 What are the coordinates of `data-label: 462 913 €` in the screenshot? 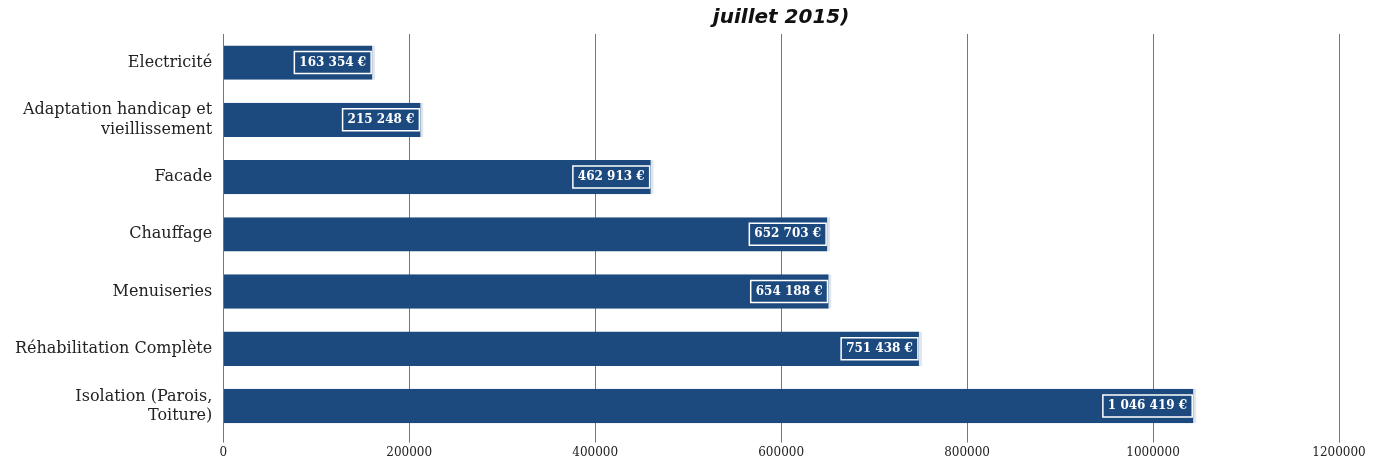 It's located at (611, 176).